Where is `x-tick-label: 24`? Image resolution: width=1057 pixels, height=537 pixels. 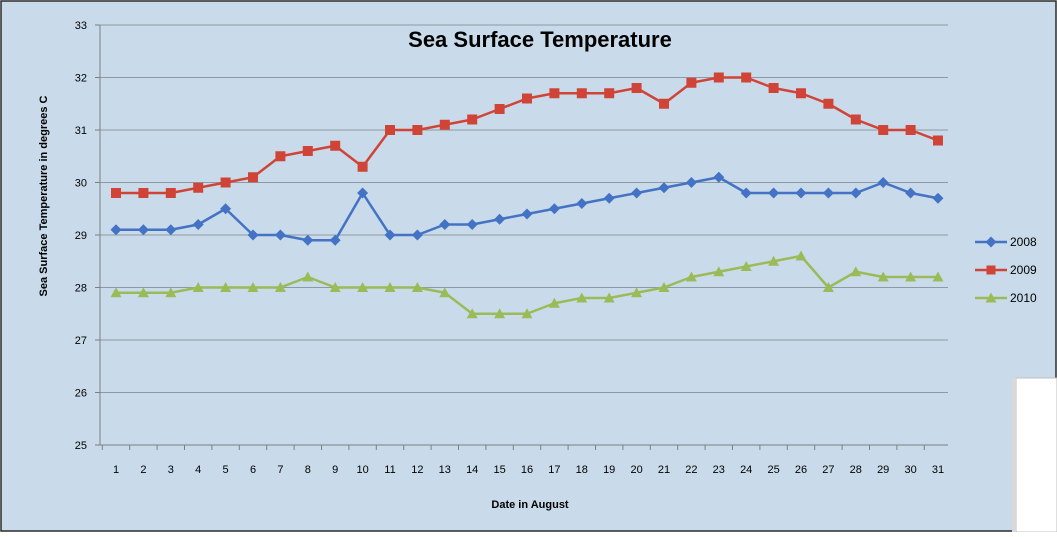 x-tick-label: 24 is located at coordinates (746, 470).